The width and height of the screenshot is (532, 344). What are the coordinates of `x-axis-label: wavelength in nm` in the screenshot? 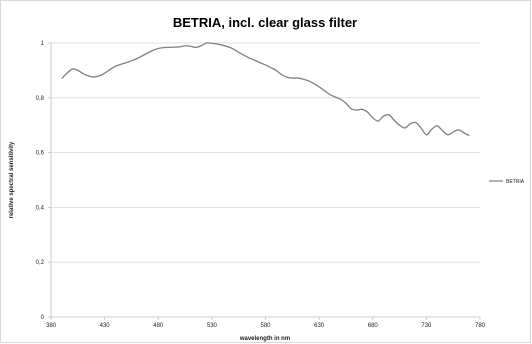 It's located at (264, 339).